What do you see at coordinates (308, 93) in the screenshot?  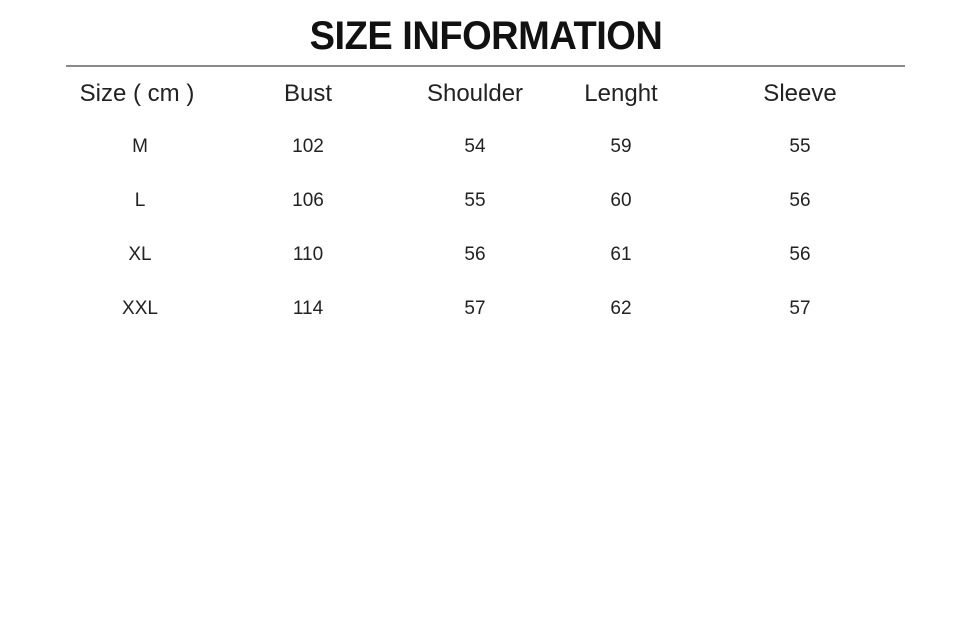 I see `column-header: Bust` at bounding box center [308, 93].